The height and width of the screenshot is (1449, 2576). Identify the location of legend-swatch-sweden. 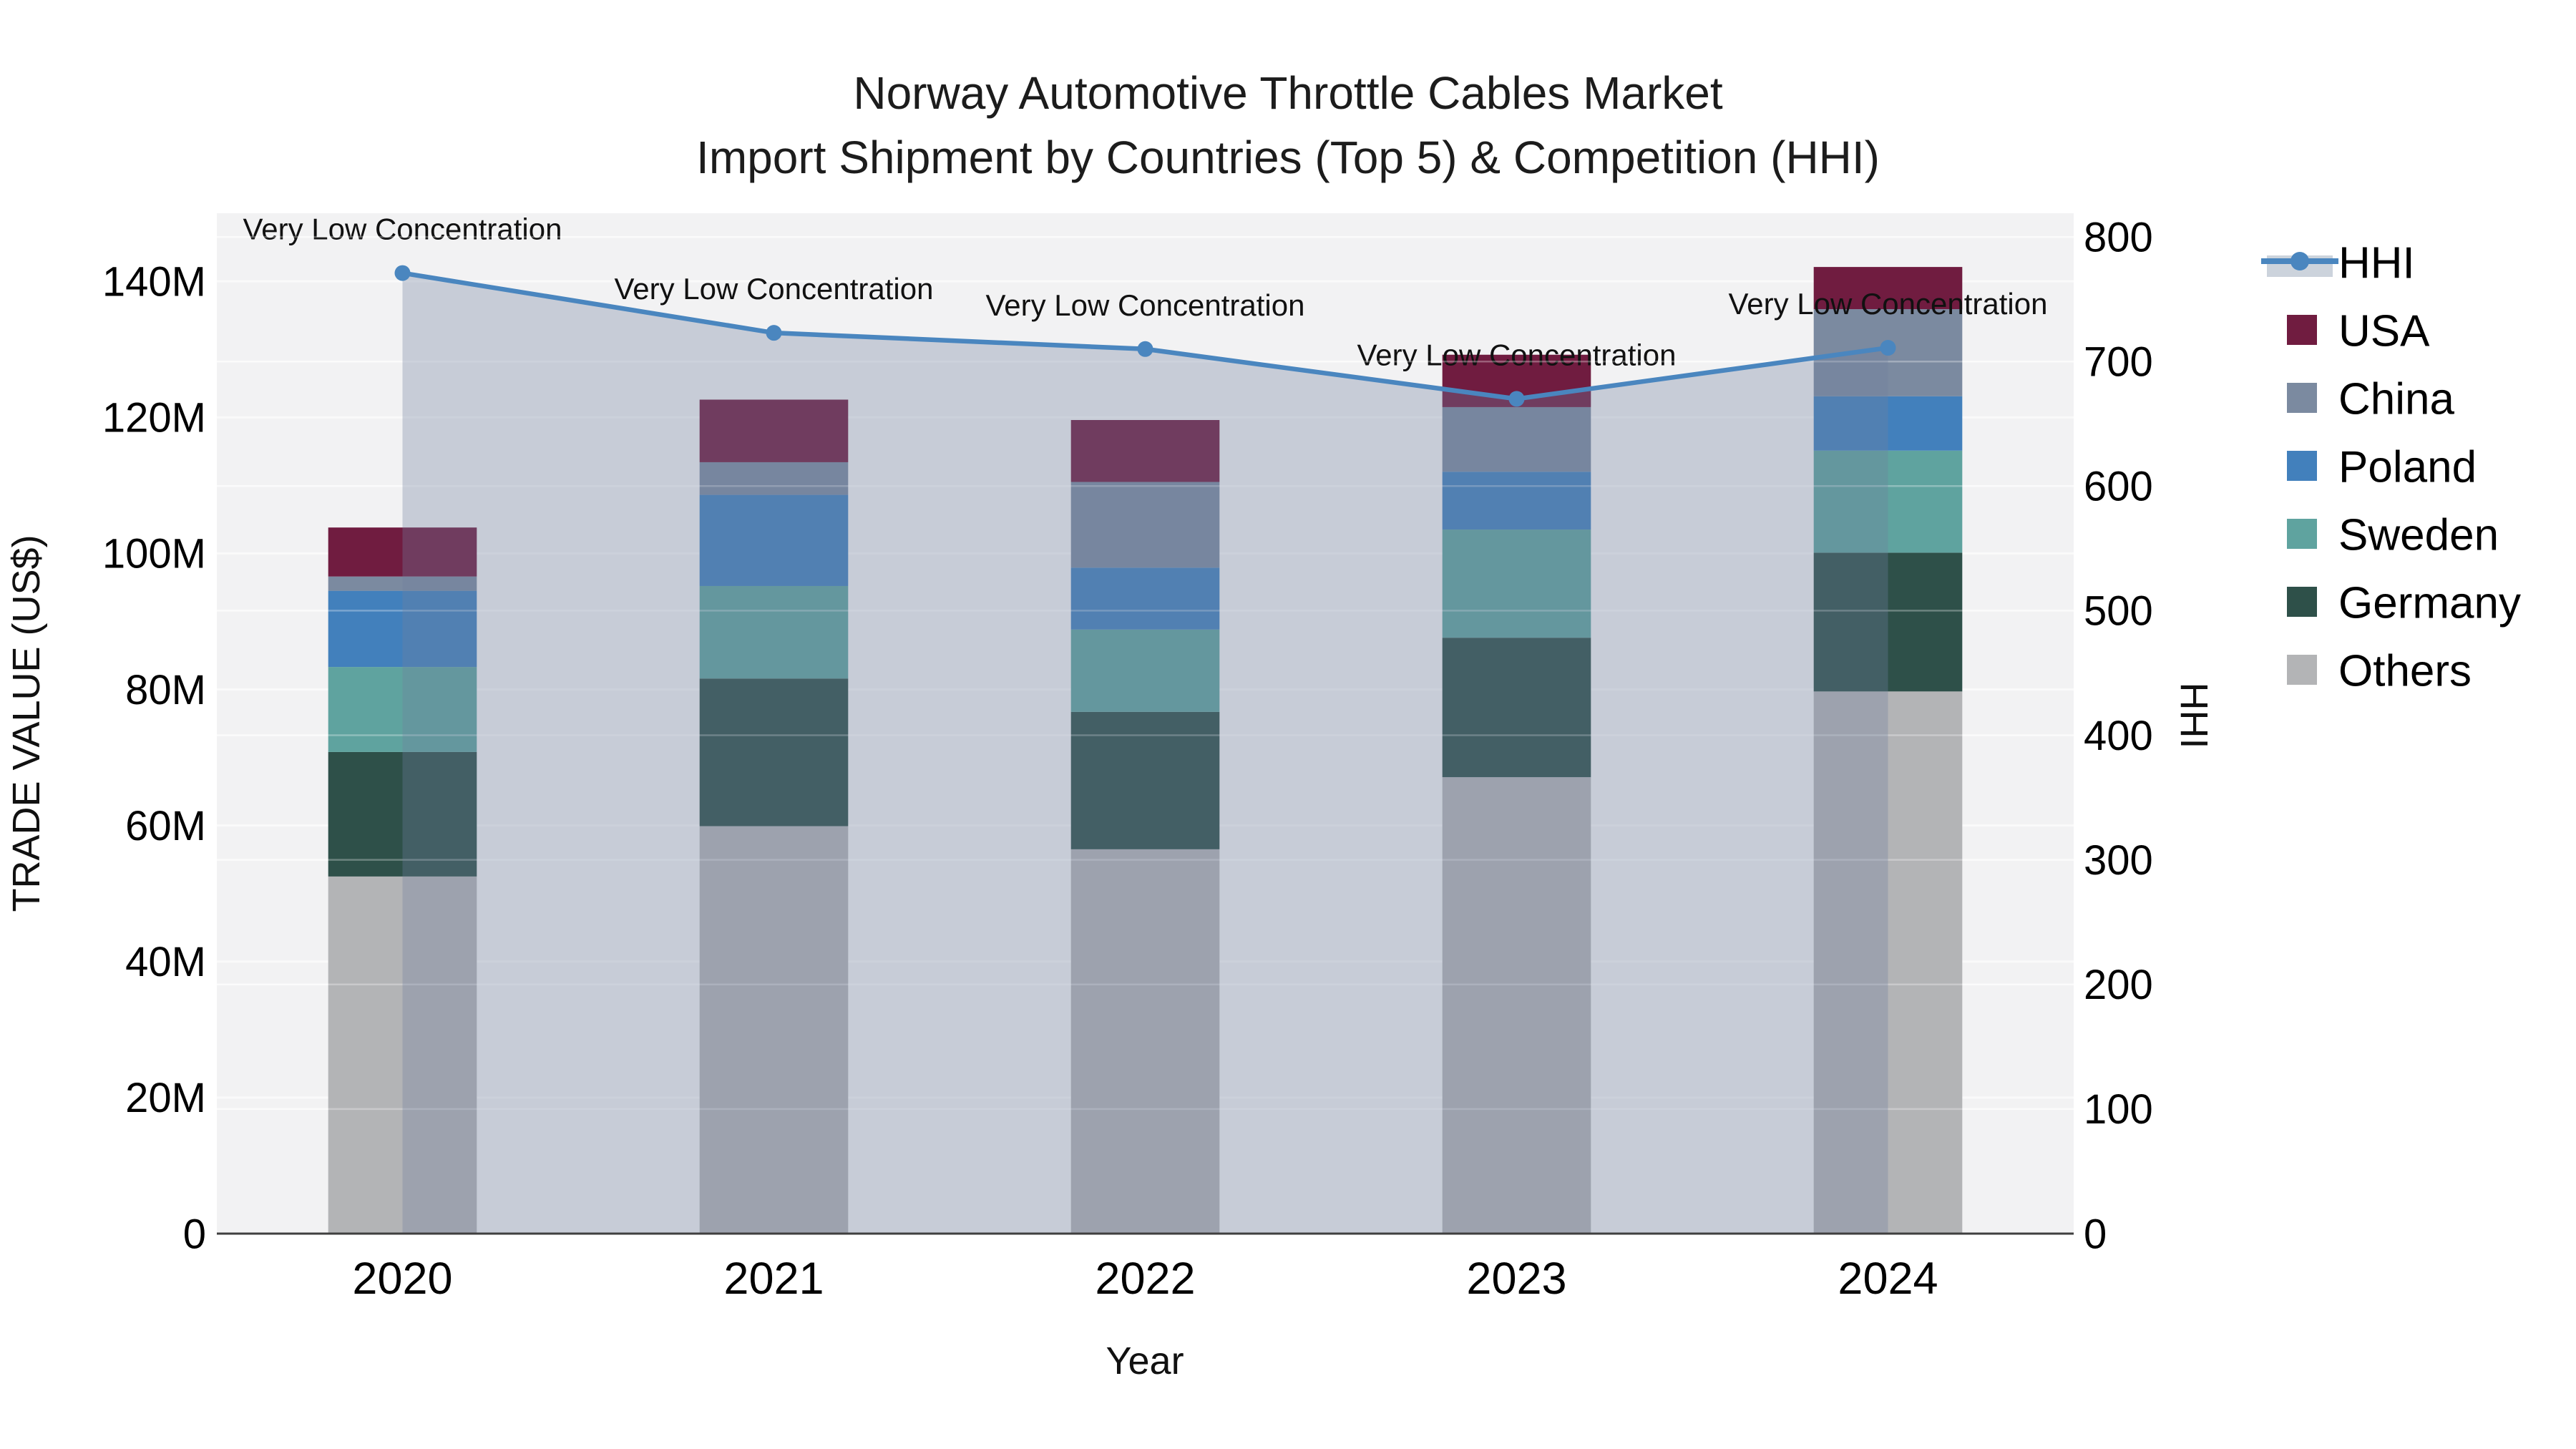
(2302, 534).